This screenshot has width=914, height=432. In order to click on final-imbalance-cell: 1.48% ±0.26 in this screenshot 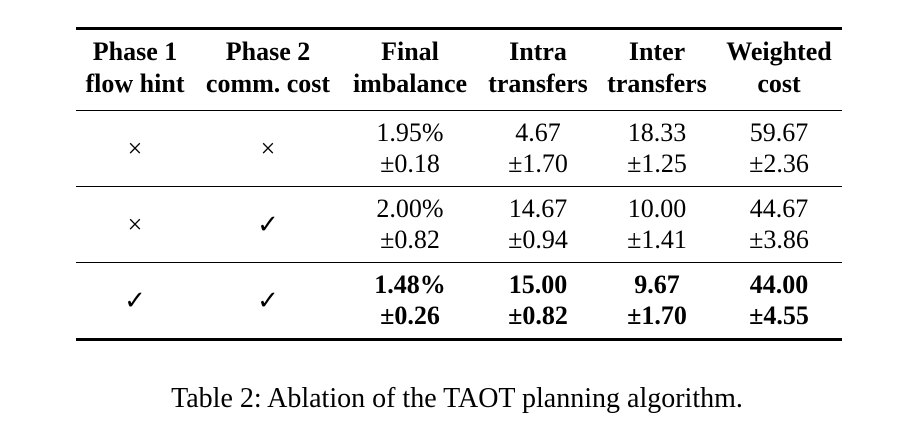, I will do `click(410, 300)`.